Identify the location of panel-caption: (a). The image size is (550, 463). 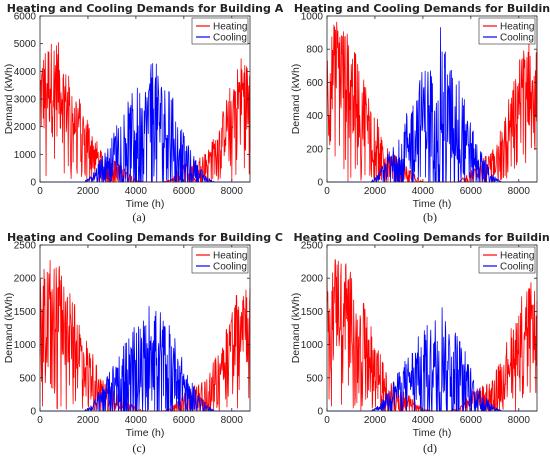
(138, 217).